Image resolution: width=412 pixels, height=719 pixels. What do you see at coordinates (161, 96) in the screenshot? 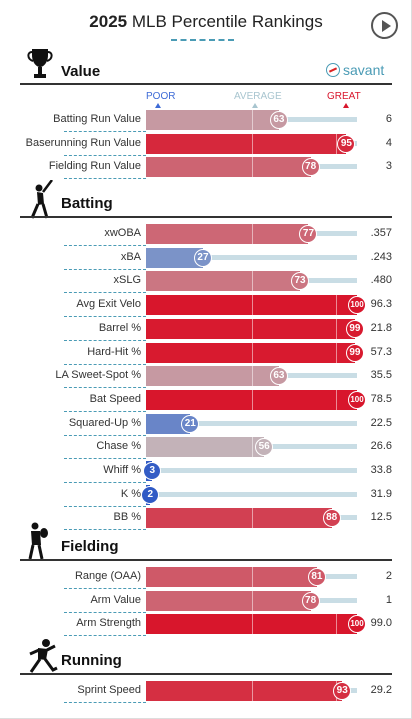
I see `scale-poor-label: POOR` at bounding box center [161, 96].